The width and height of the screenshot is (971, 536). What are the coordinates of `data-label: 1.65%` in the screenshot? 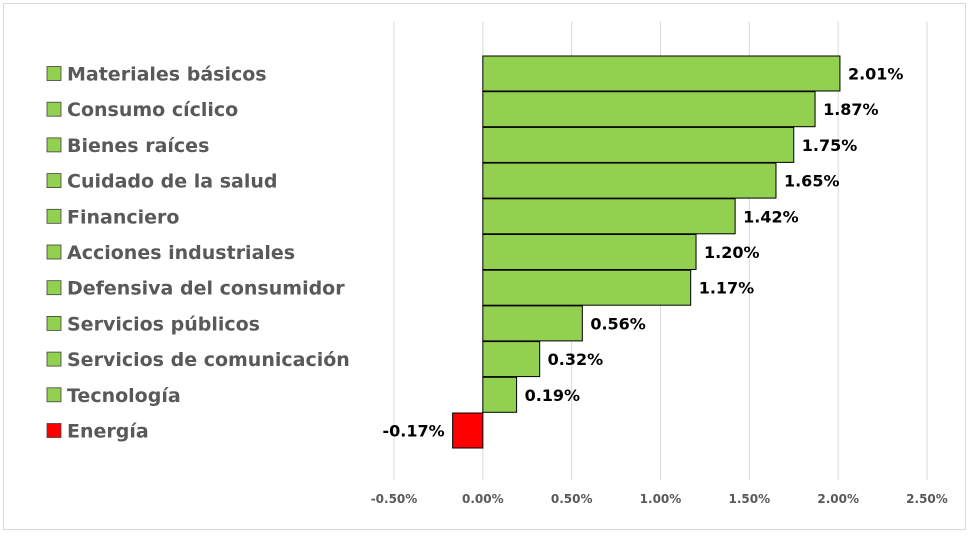 It's located at (812, 181).